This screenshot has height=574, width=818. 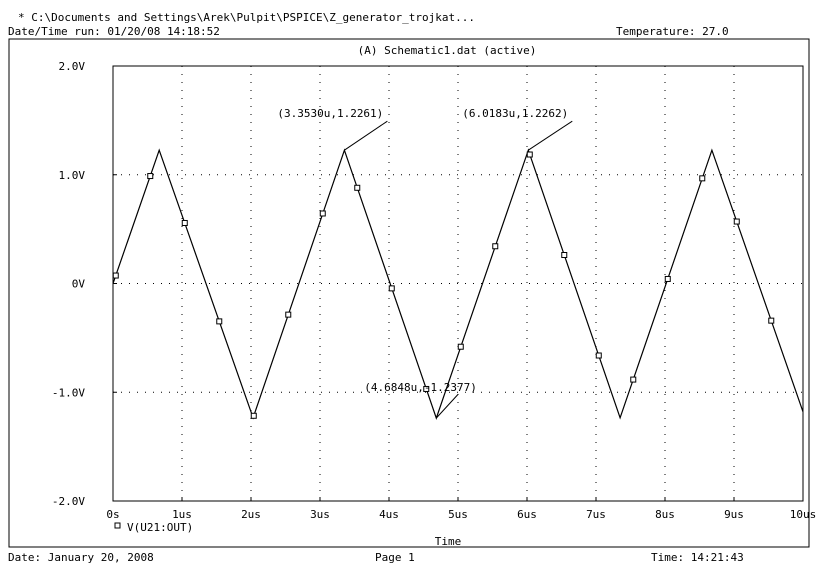 What do you see at coordinates (697, 557) in the screenshot?
I see `footer-time: Time: 14:21:43` at bounding box center [697, 557].